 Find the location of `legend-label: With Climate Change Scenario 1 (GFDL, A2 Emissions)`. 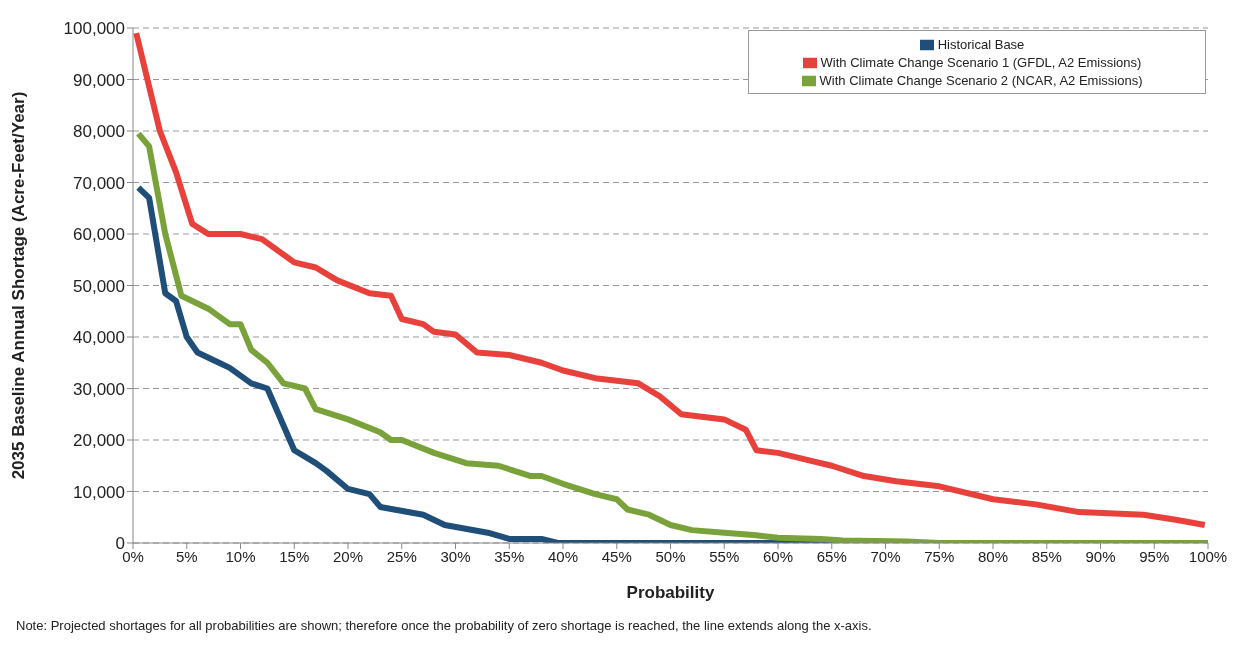

legend-label: With Climate Change Scenario 1 (GFDL, A2 Emissions) is located at coordinates (981, 62).